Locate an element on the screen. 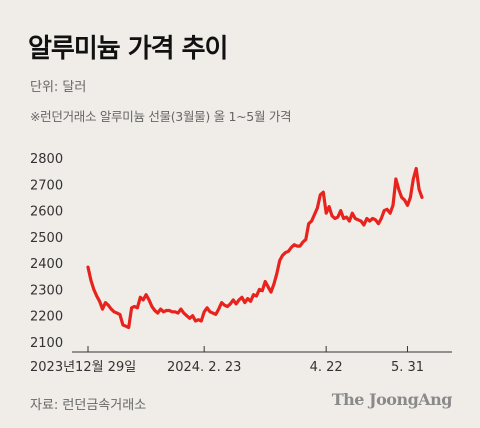  x-tick-label: 2023년12월 29일 is located at coordinates (83, 367).